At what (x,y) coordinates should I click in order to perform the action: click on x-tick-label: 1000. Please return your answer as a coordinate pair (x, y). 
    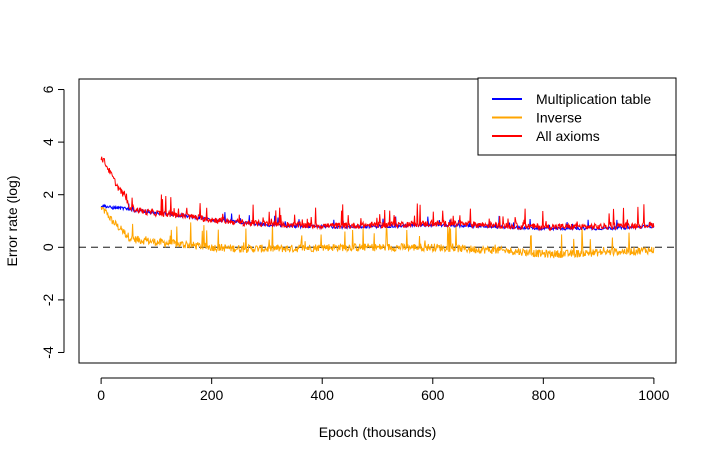
    Looking at the image, I should click on (653, 395).